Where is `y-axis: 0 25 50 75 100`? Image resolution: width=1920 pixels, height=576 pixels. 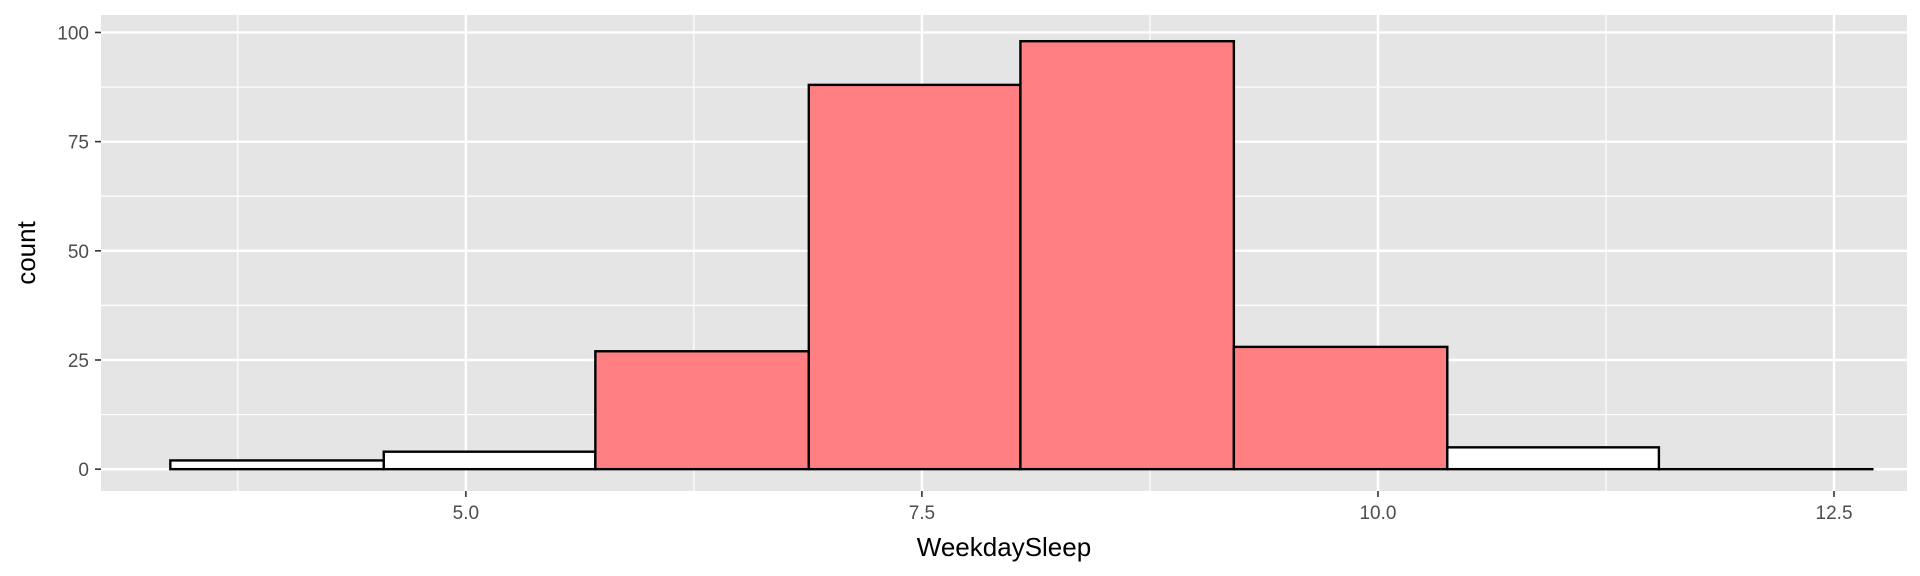
y-axis: 0 25 50 75 100 is located at coordinates (79, 252).